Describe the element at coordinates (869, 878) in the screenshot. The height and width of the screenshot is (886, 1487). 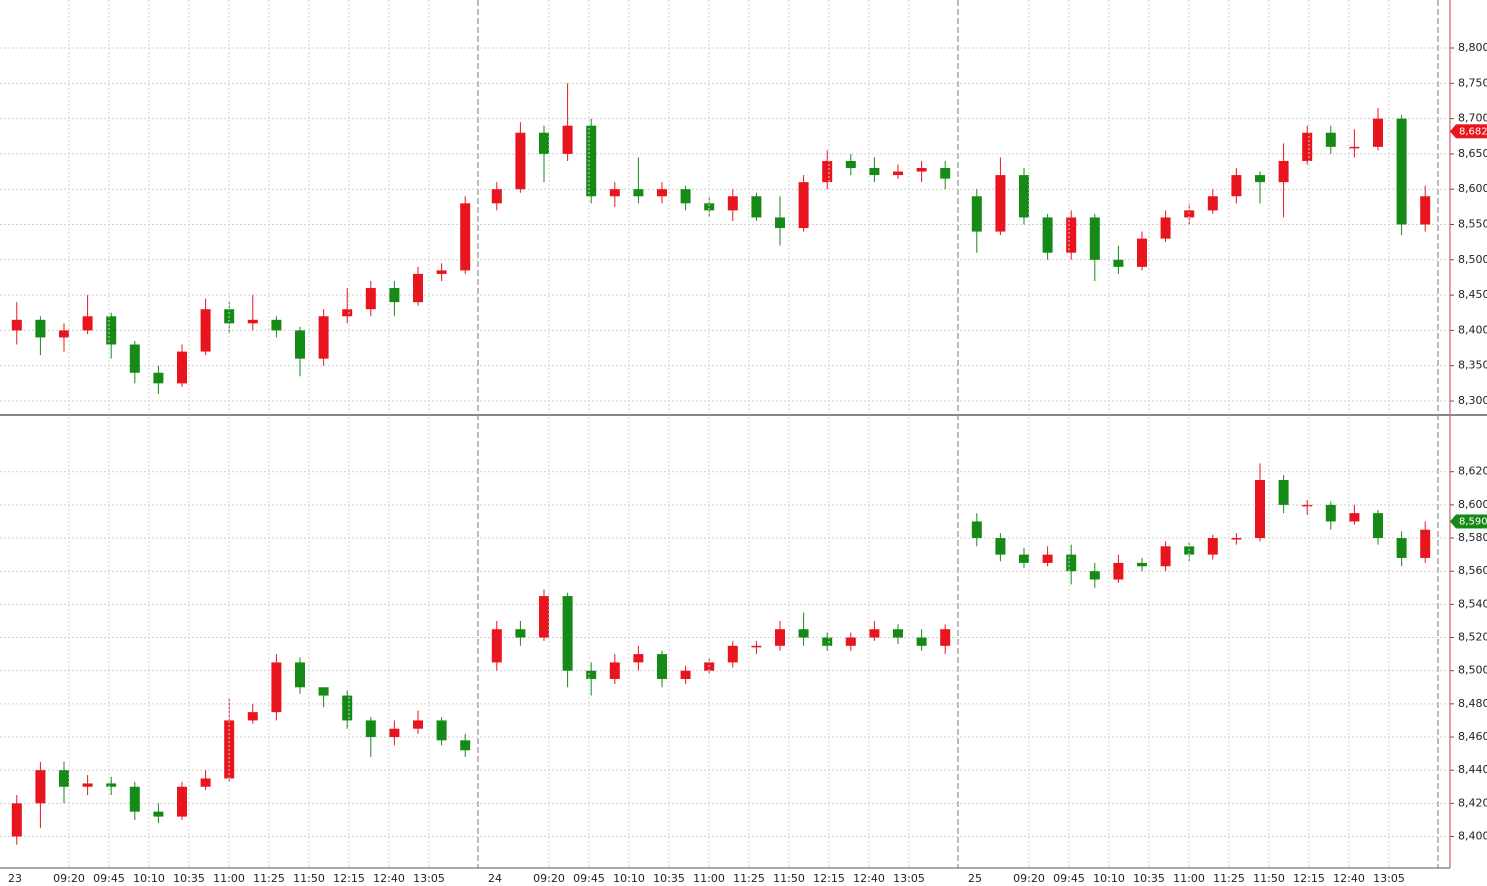
I see `x-tick-label: 12:40` at that location.